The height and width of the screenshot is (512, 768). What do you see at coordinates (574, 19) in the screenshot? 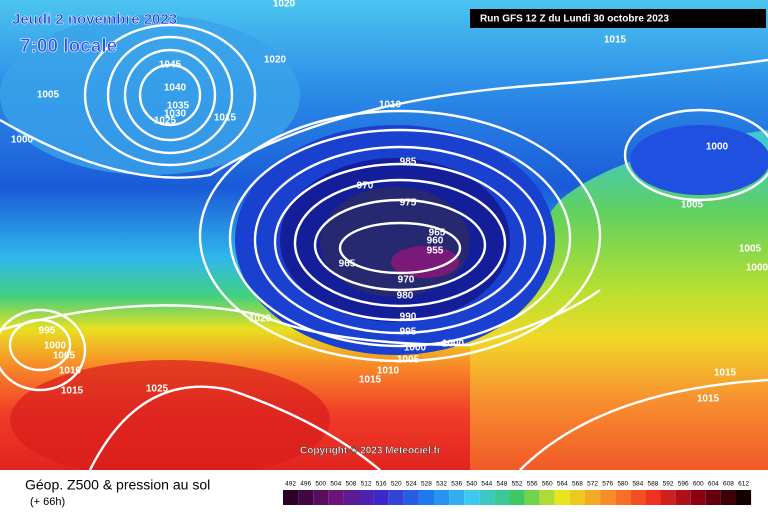
I see `run-info: Run GFS 12 Z du Lundi 30 octobre 2023` at bounding box center [574, 19].